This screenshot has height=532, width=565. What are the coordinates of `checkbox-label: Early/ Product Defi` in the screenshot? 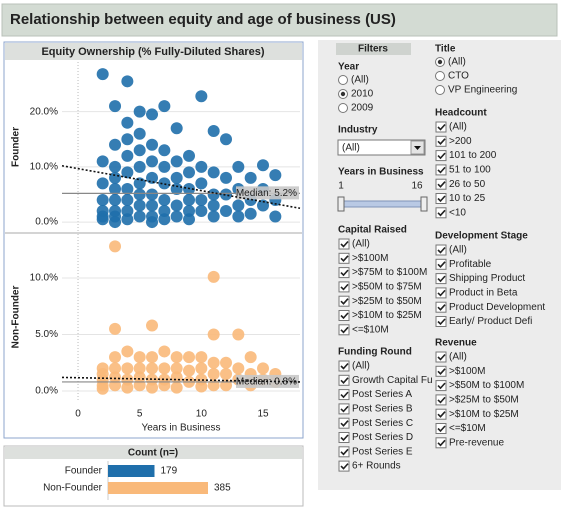 It's located at (490, 321).